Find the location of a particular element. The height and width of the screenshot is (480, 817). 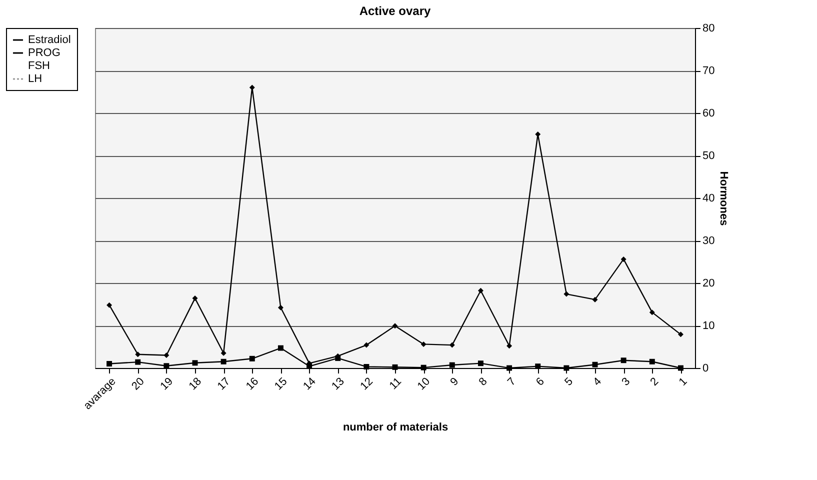

x-tick-label: 5 is located at coordinates (569, 382).